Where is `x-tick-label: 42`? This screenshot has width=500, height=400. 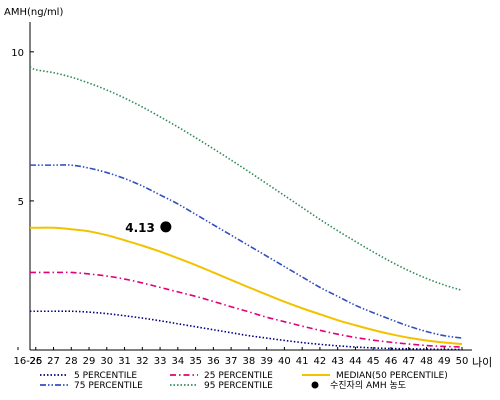
x-tick-label: 42 is located at coordinates (320, 361).